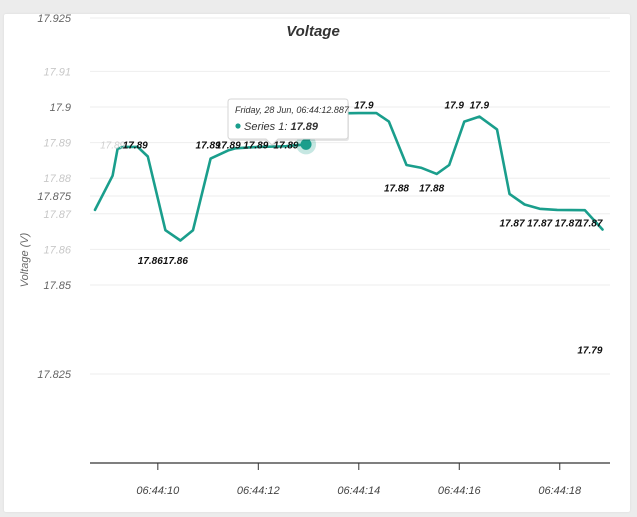 The image size is (637, 517). I want to click on tooltip-box, so click(288, 122).